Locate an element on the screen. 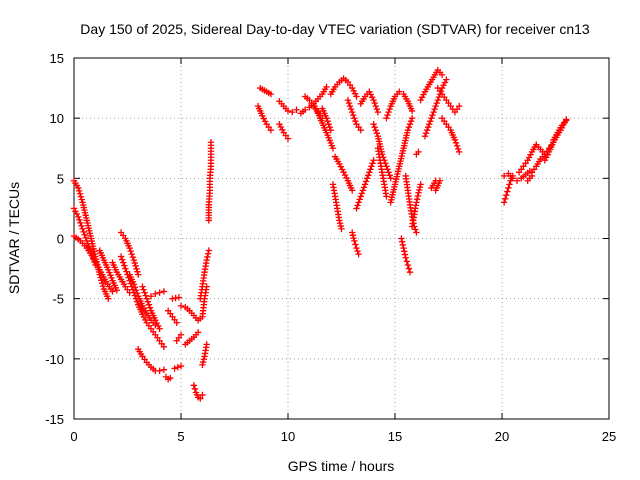 Image resolution: width=640 pixels, height=480 pixels. x-tick-label: 10 is located at coordinates (288, 436).